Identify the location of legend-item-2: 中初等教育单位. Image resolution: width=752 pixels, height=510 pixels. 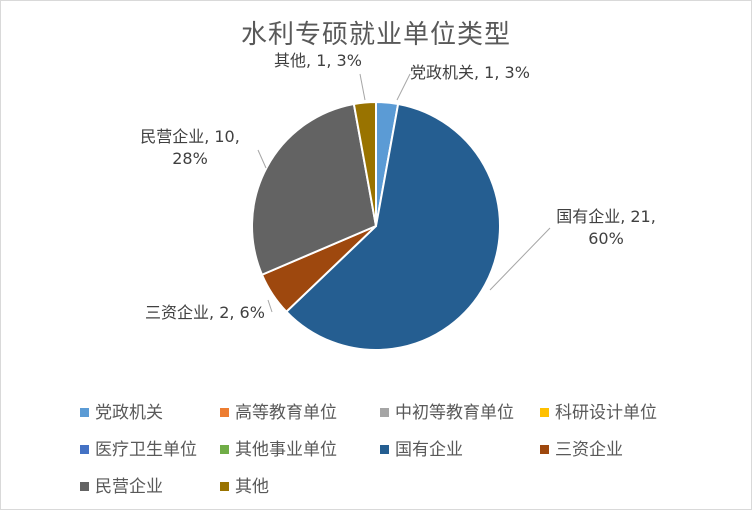
(447, 410).